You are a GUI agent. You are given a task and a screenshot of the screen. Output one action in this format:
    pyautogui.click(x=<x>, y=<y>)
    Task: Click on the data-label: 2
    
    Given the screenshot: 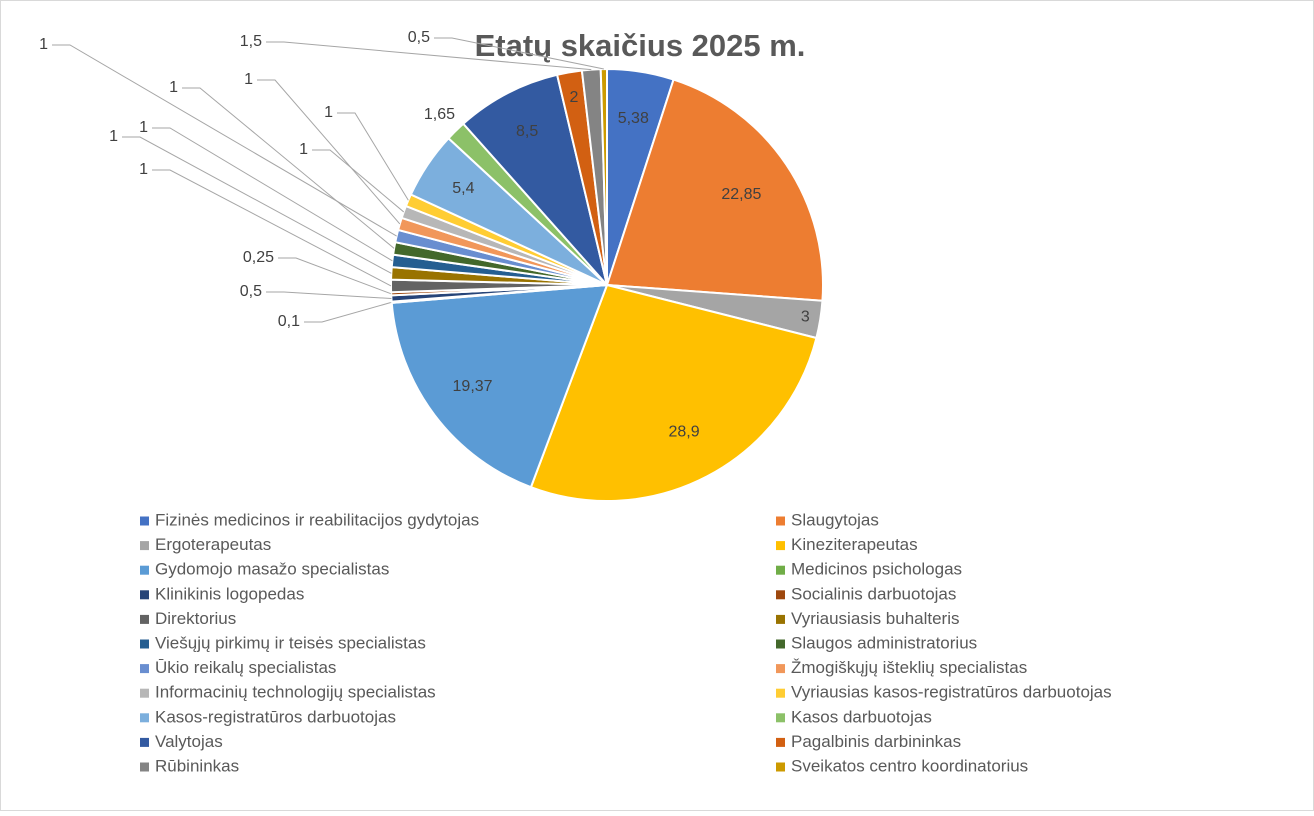 What is the action you would take?
    pyautogui.click(x=574, y=97)
    